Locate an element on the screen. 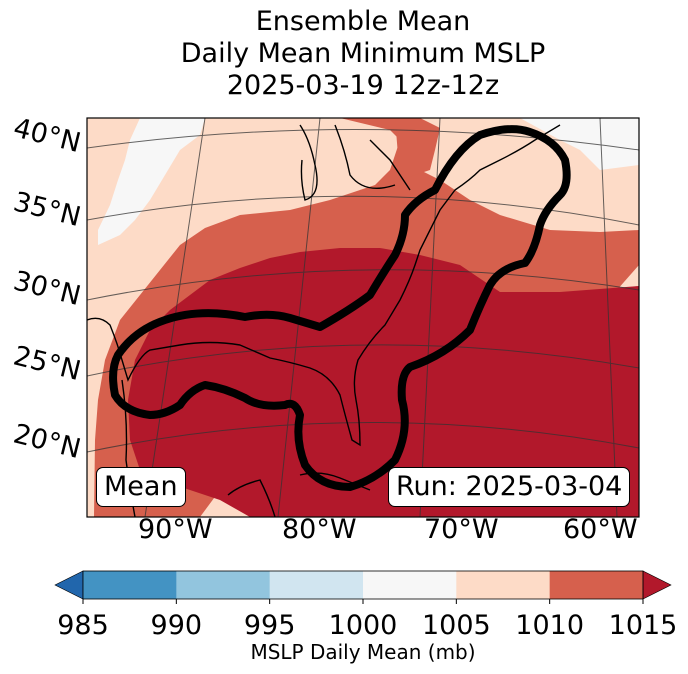  colorbar-tick-label: 1015 is located at coordinates (643, 625).